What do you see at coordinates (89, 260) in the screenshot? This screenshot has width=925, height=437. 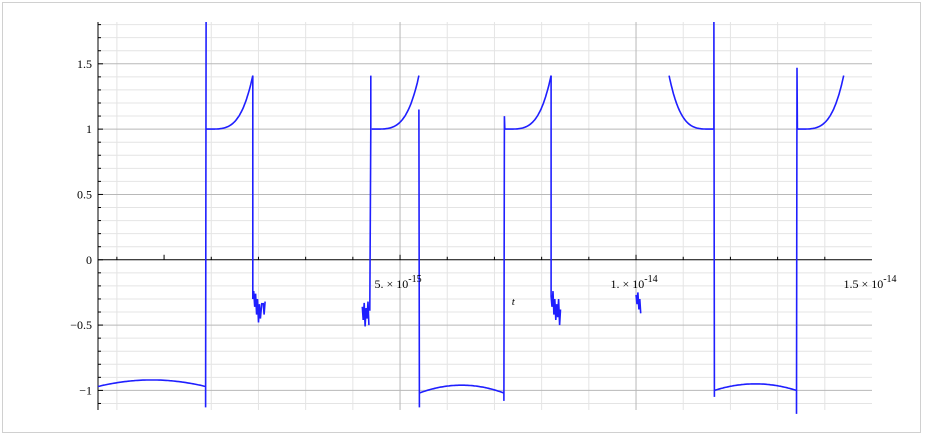 I see `y-tick-label: 0` at bounding box center [89, 260].